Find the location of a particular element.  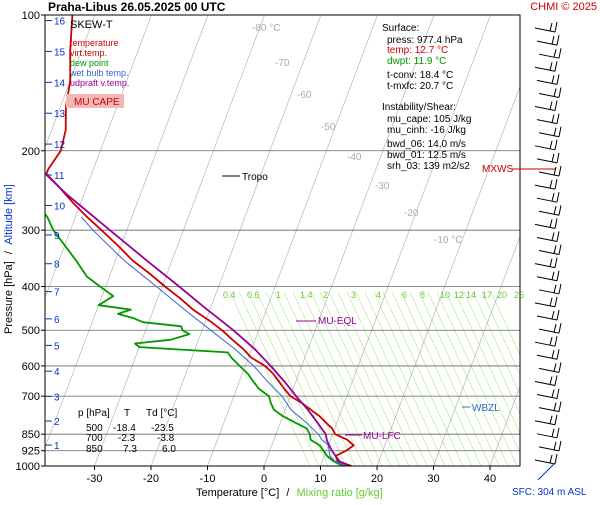

level-table-header-td: Td [°C] is located at coordinates (161, 413).